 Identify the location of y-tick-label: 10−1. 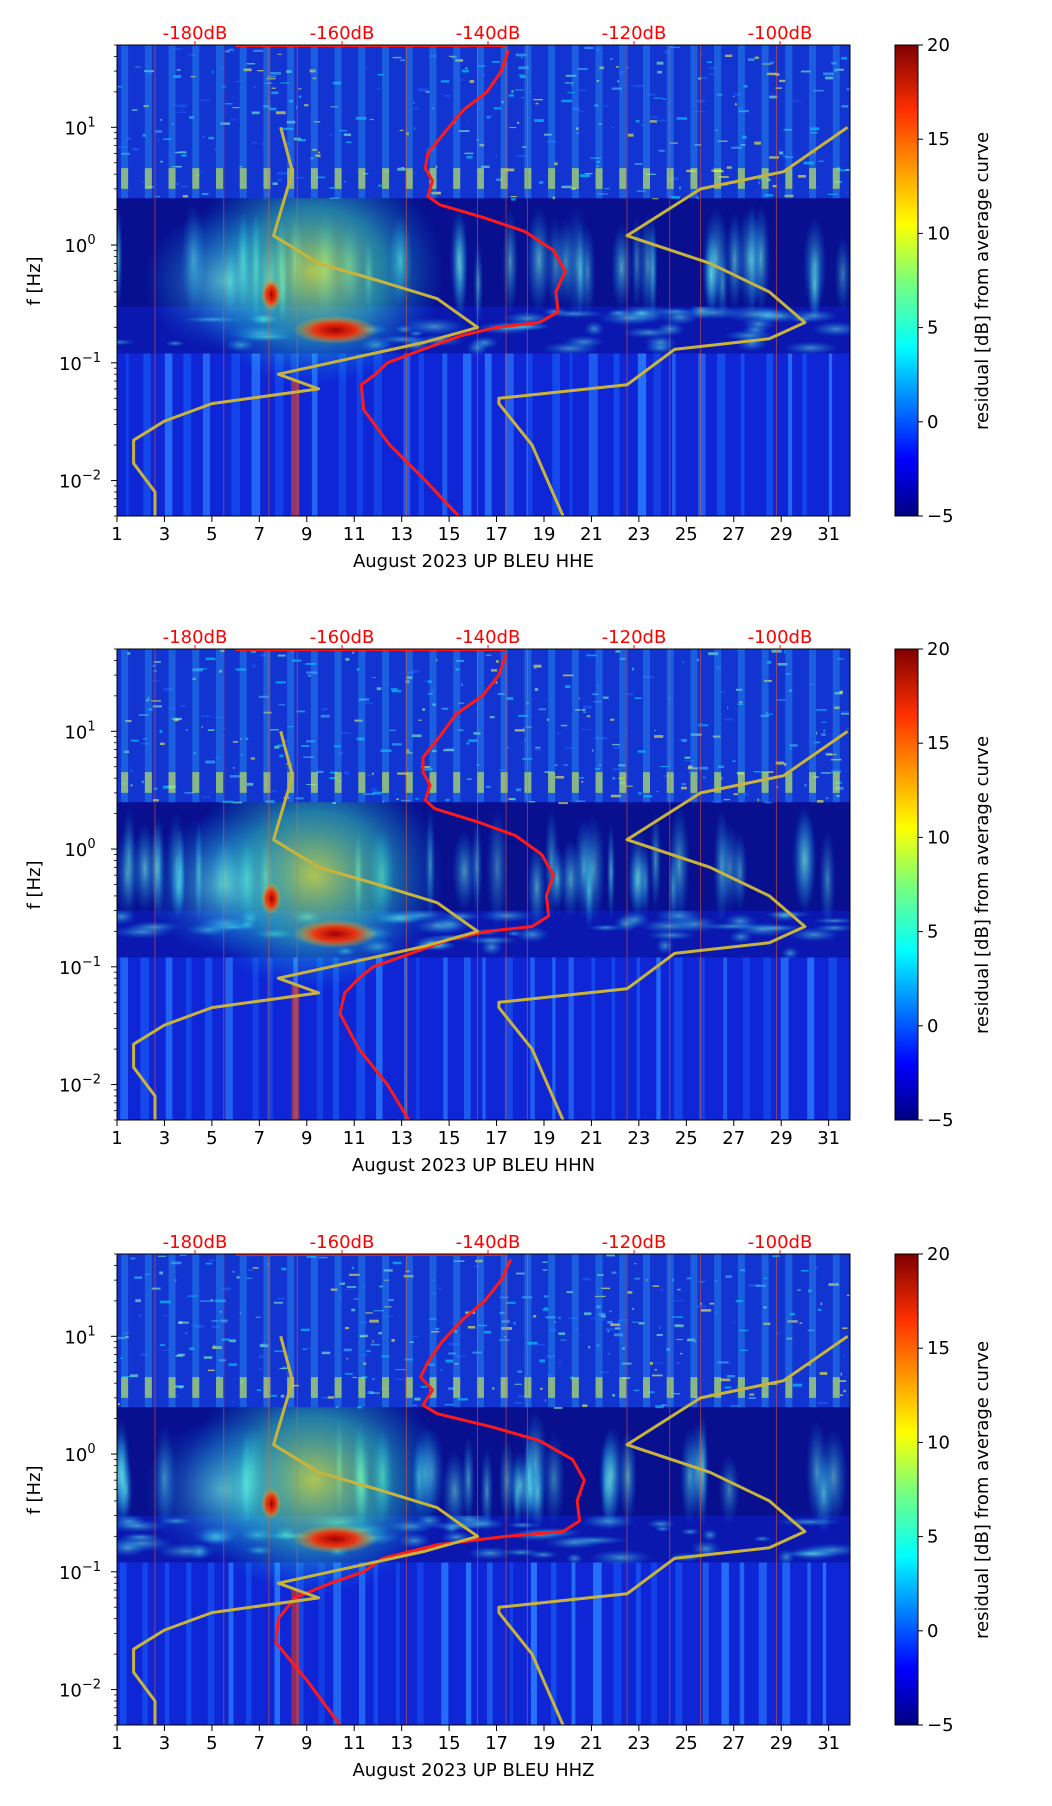
(80, 967).